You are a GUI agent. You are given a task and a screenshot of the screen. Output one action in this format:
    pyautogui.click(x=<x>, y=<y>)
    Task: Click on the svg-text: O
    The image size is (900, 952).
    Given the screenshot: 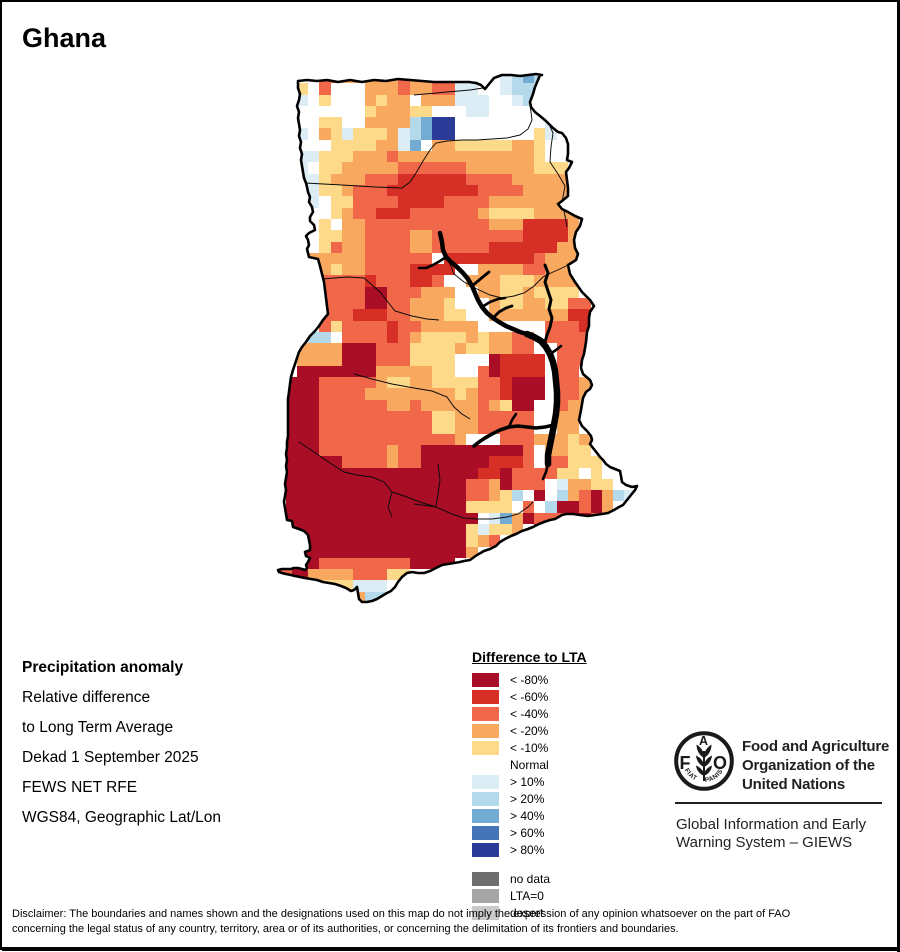 What is the action you would take?
    pyautogui.click(x=720, y=763)
    